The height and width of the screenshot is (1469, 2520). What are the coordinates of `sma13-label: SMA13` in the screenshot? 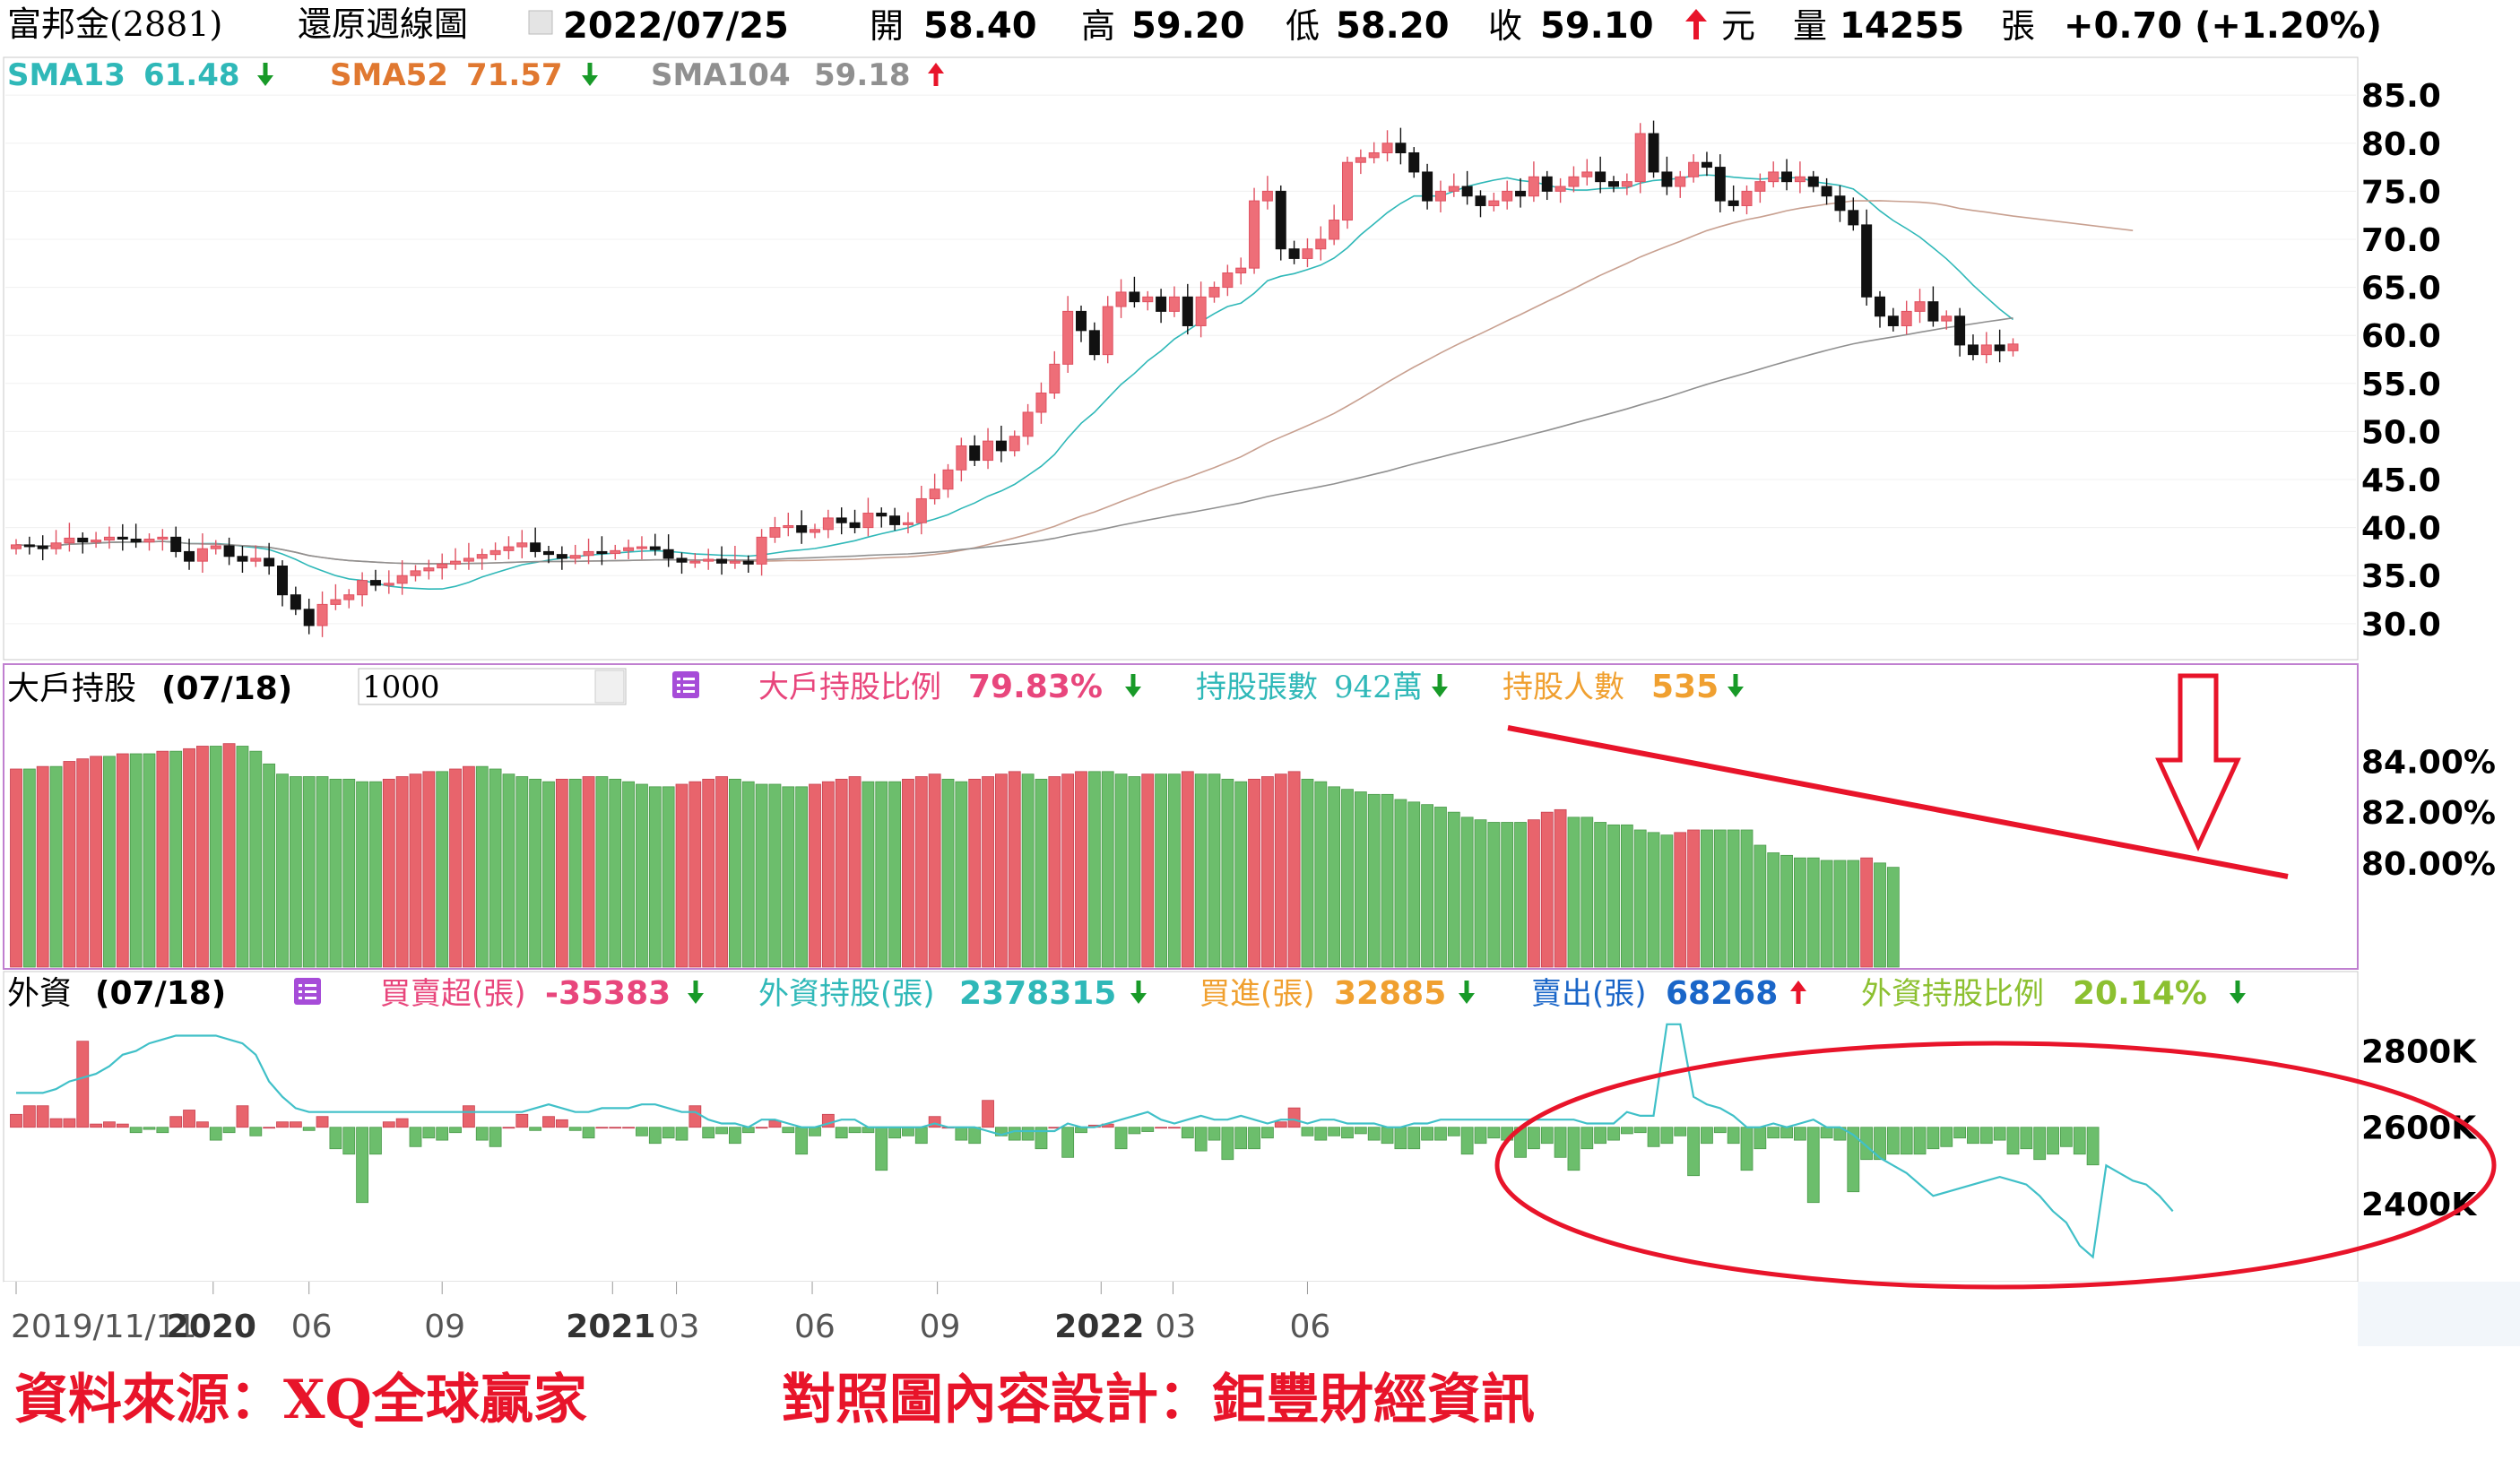 It's located at (66, 75).